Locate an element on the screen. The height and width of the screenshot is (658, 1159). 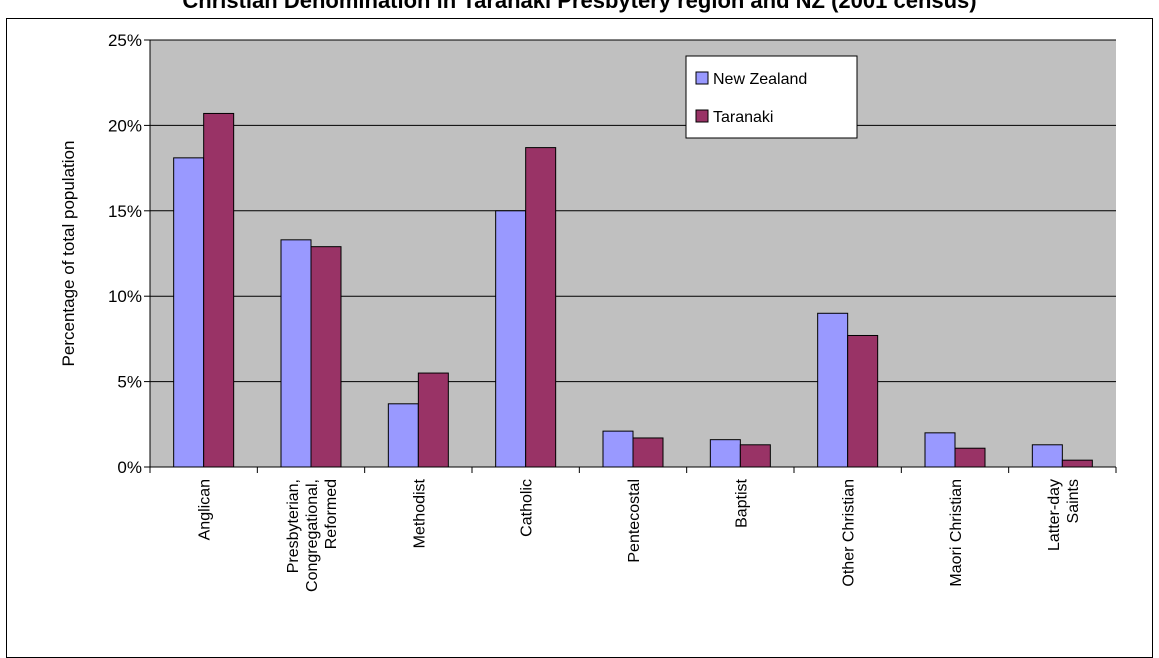
category-label: Catholic is located at coordinates (527, 508).